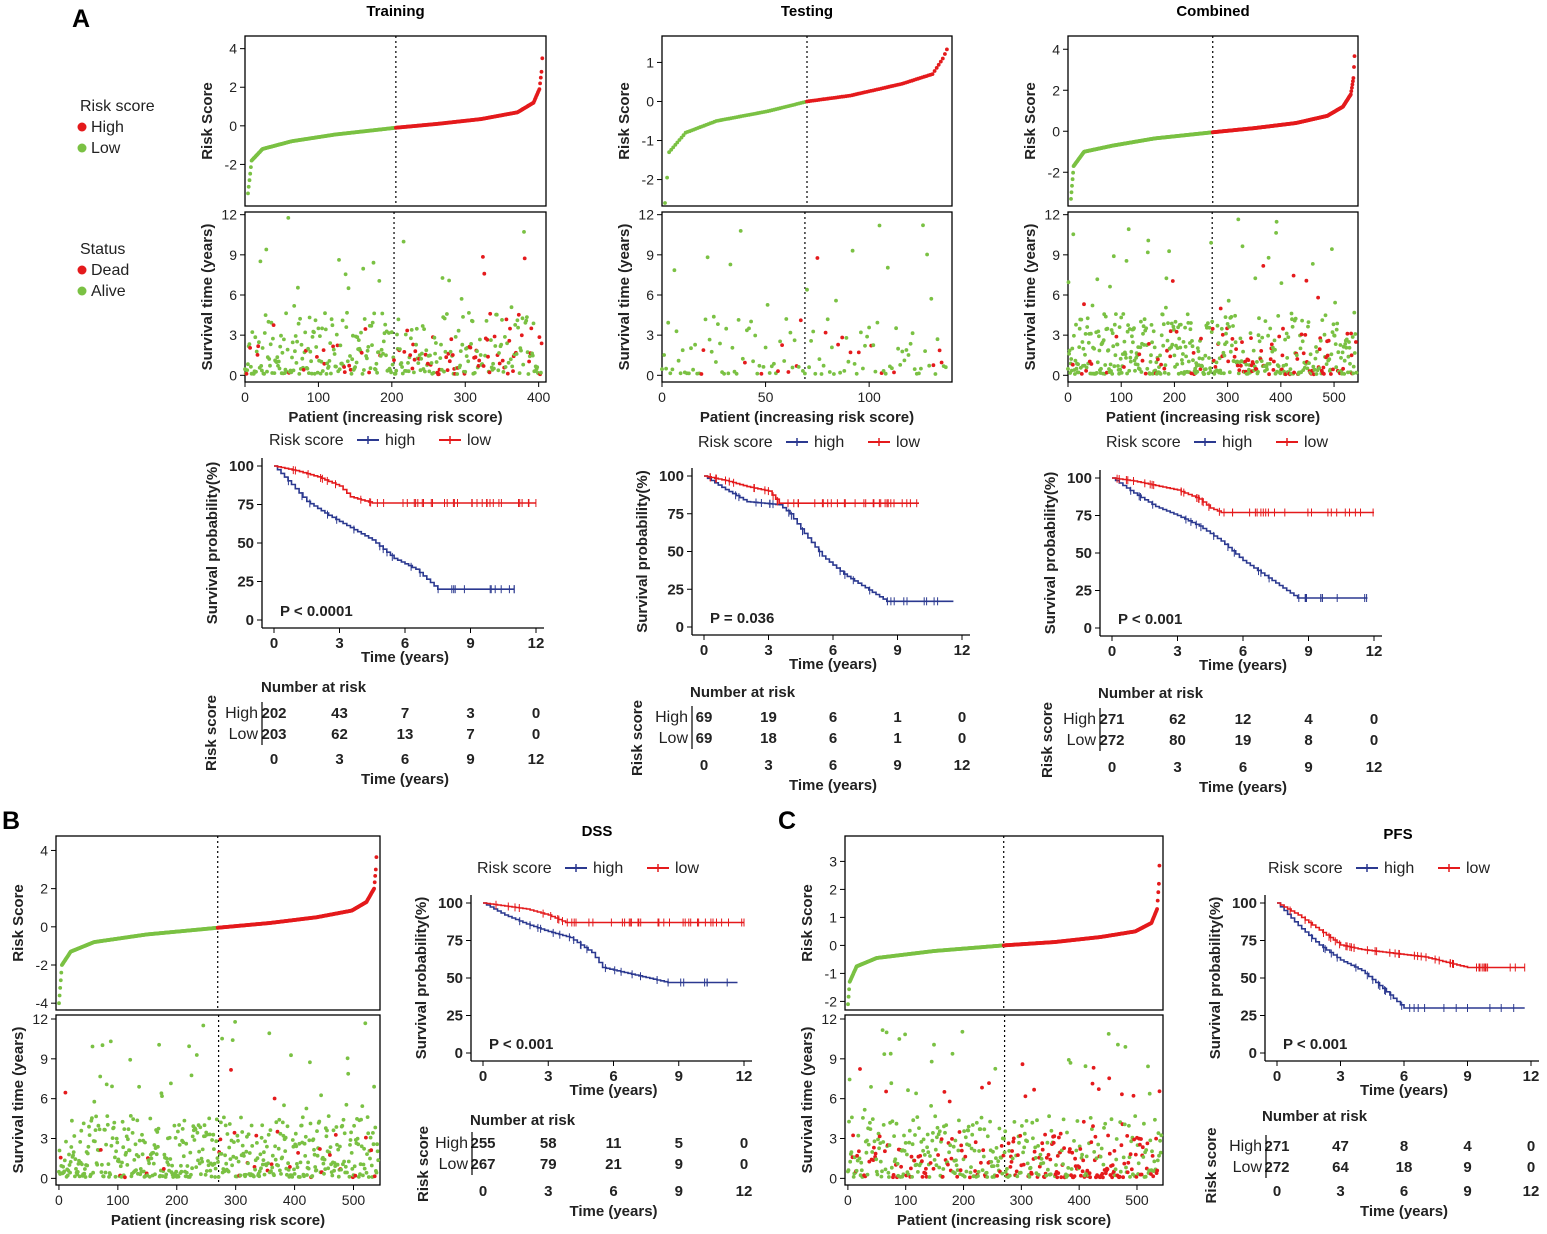  Describe the element at coordinates (744, 1143) in the screenshot. I see `risk-table-cell: 0` at that location.